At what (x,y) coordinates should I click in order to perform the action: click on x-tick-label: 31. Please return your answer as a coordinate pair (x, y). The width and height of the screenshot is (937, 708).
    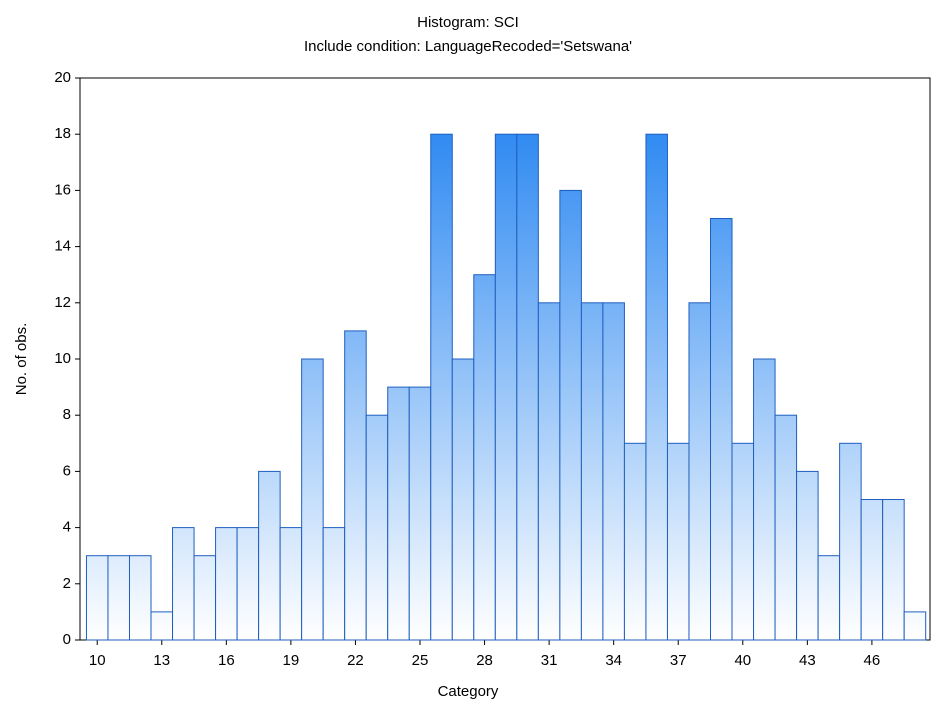
    Looking at the image, I should click on (549, 660).